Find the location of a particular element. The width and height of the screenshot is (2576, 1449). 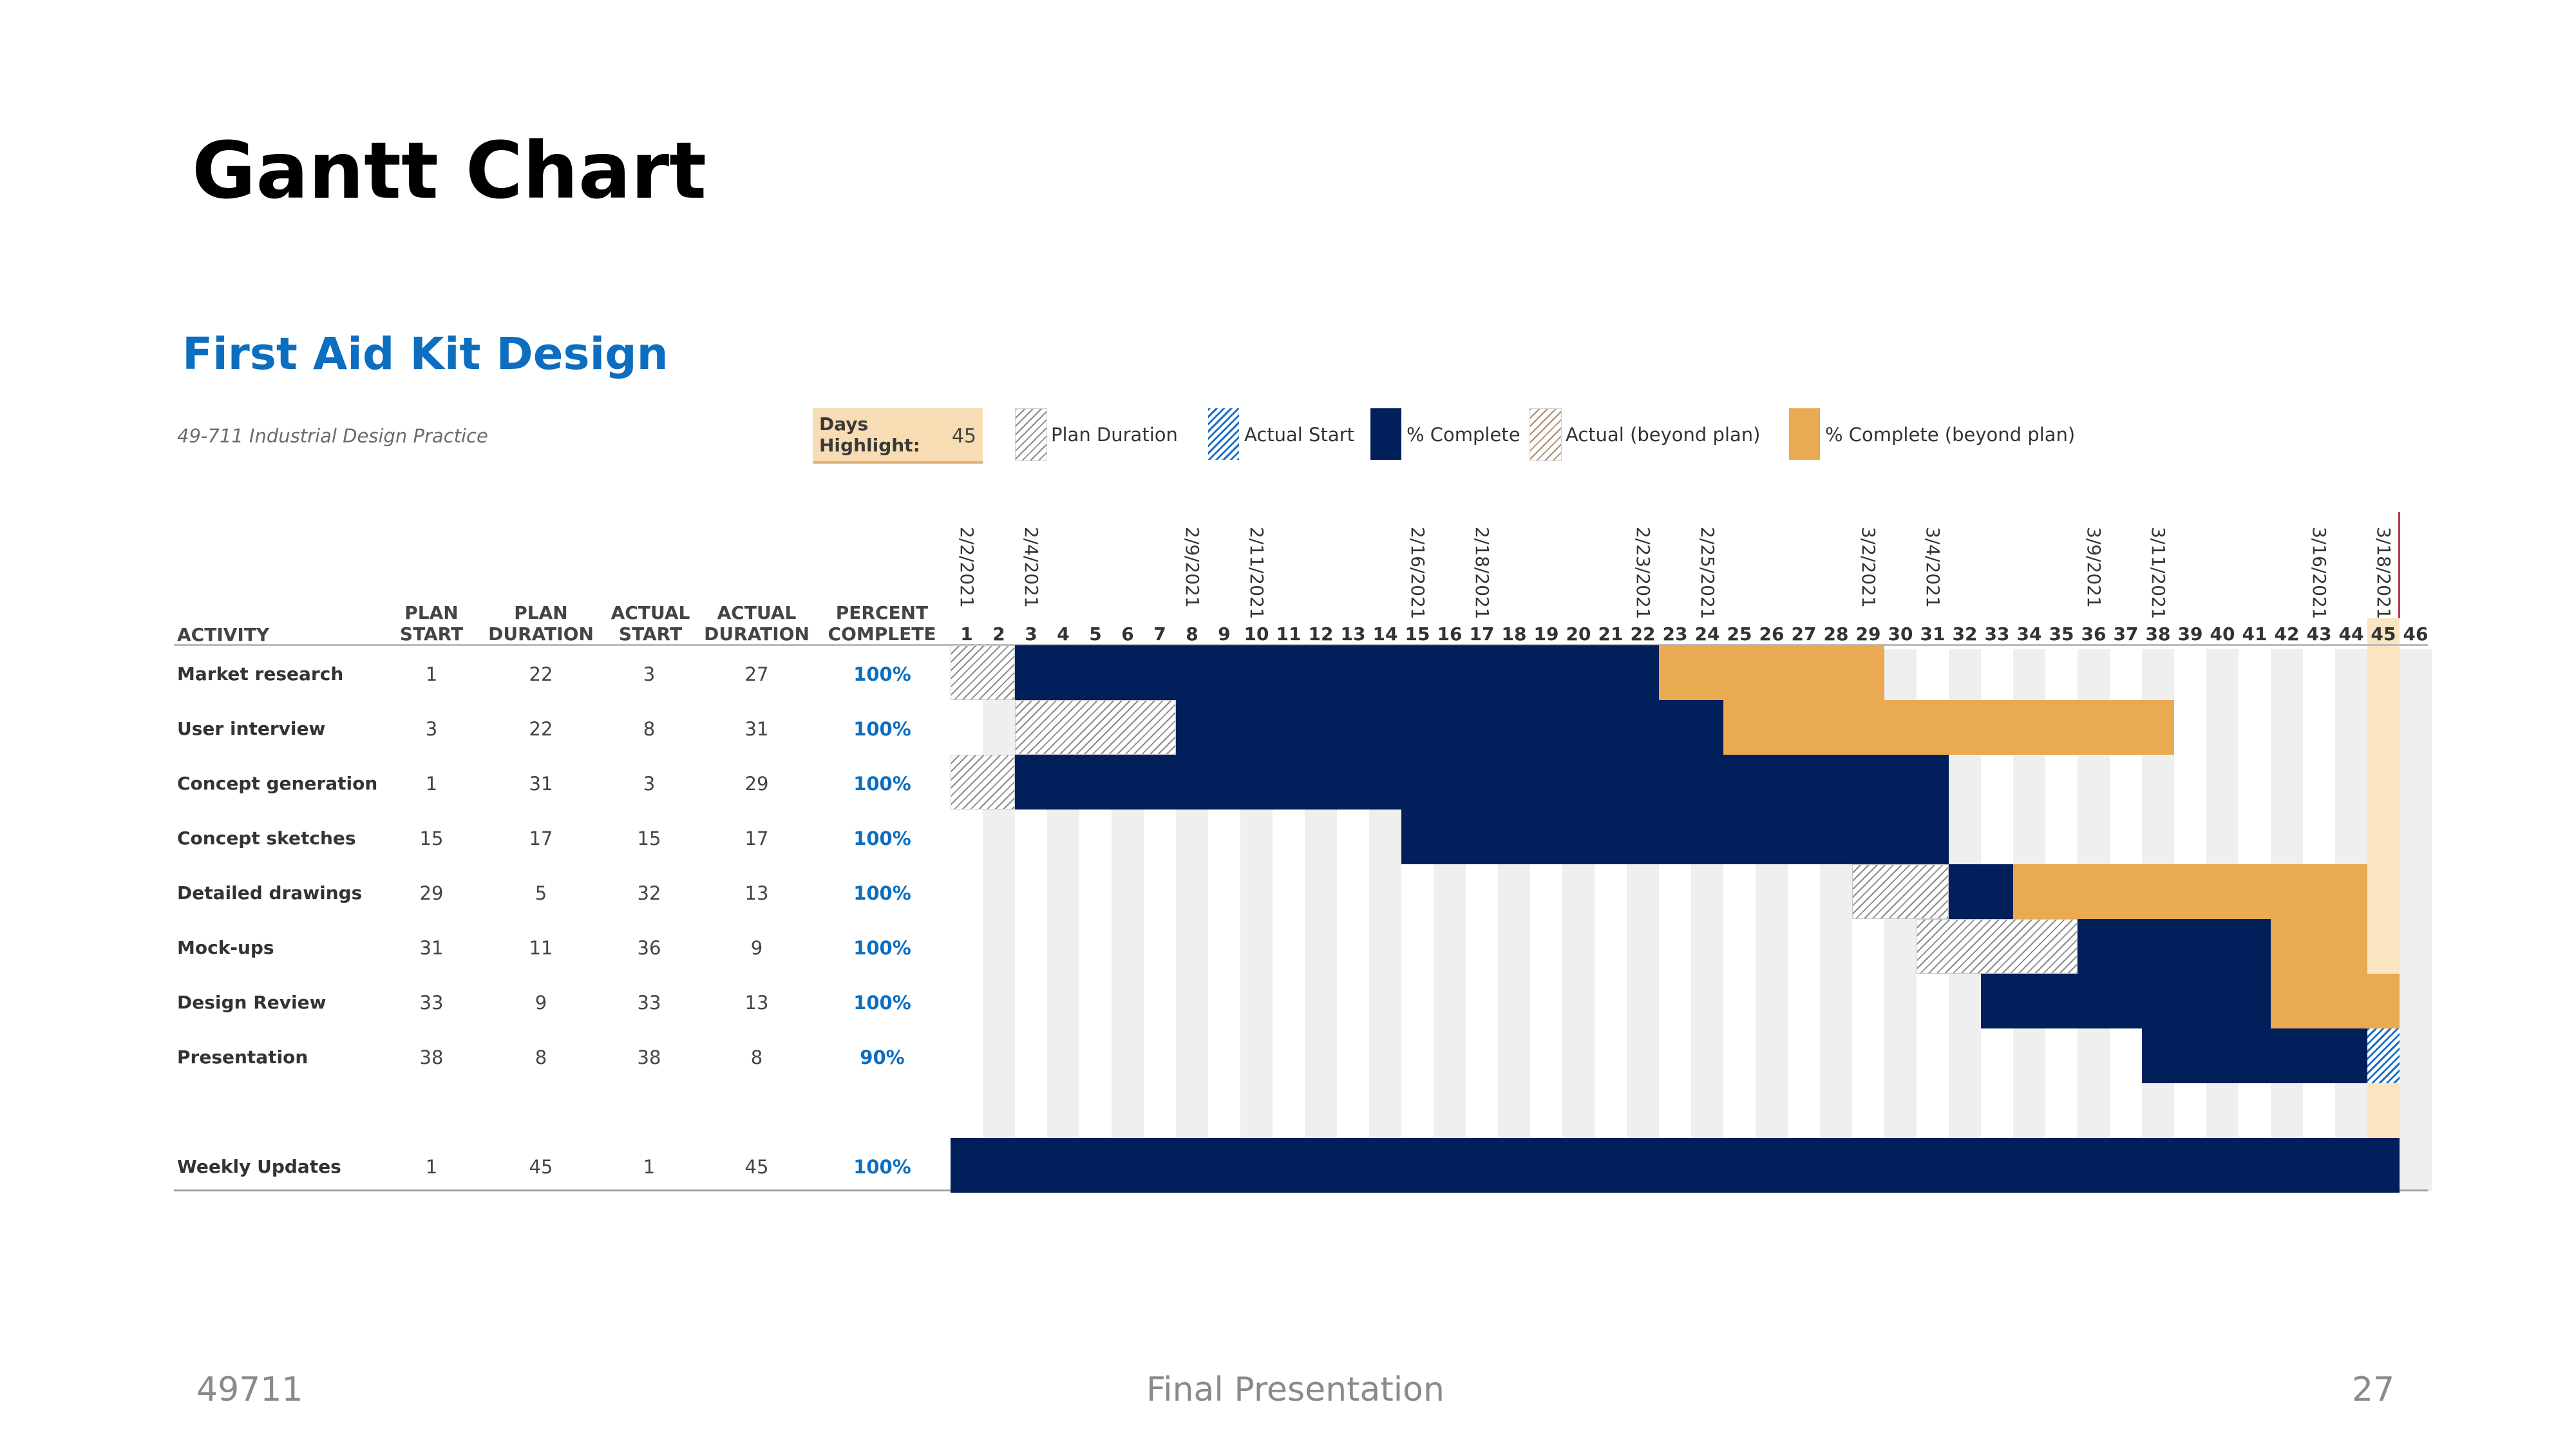

day-number: 39 is located at coordinates (2190, 634).